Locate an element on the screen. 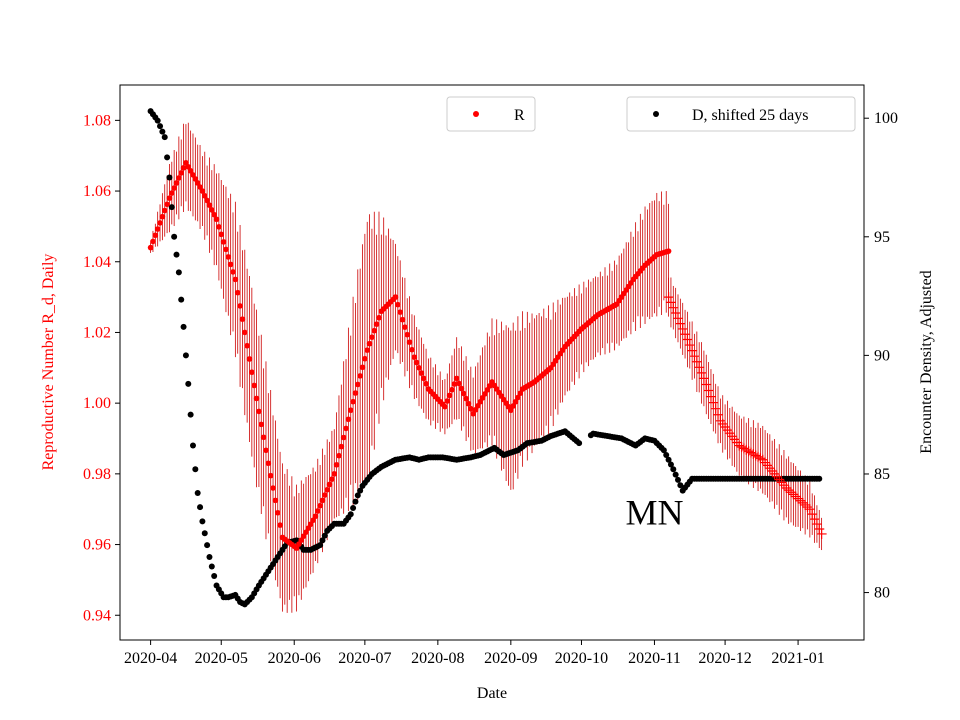 Image resolution: width=960 pixels, height=720 pixels. x-tick-label: 2020-05 is located at coordinates (221, 658).